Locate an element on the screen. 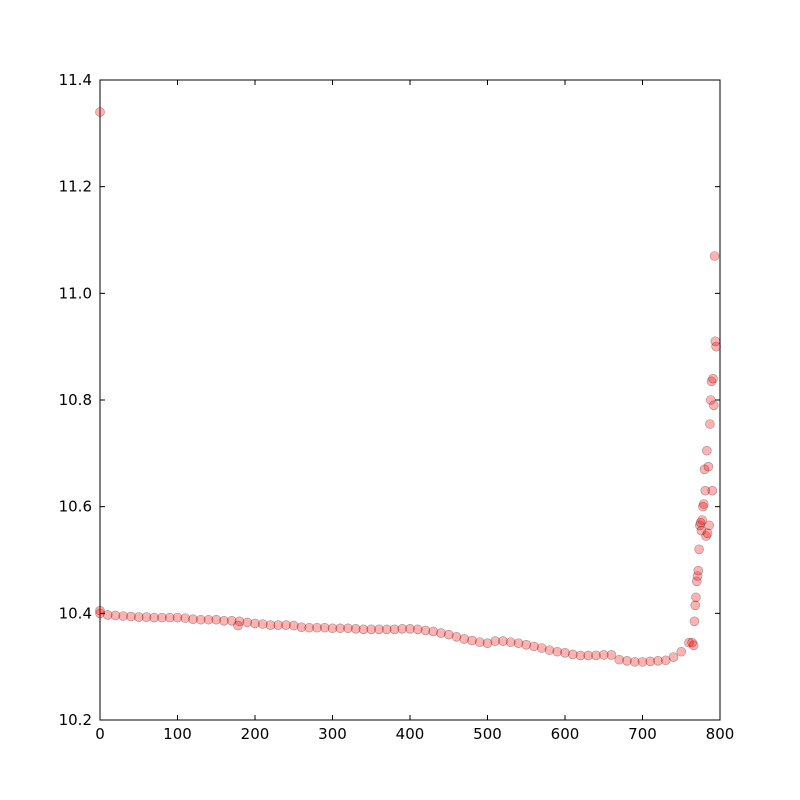 The height and width of the screenshot is (800, 800). x-tick-label: 0 is located at coordinates (100, 734).